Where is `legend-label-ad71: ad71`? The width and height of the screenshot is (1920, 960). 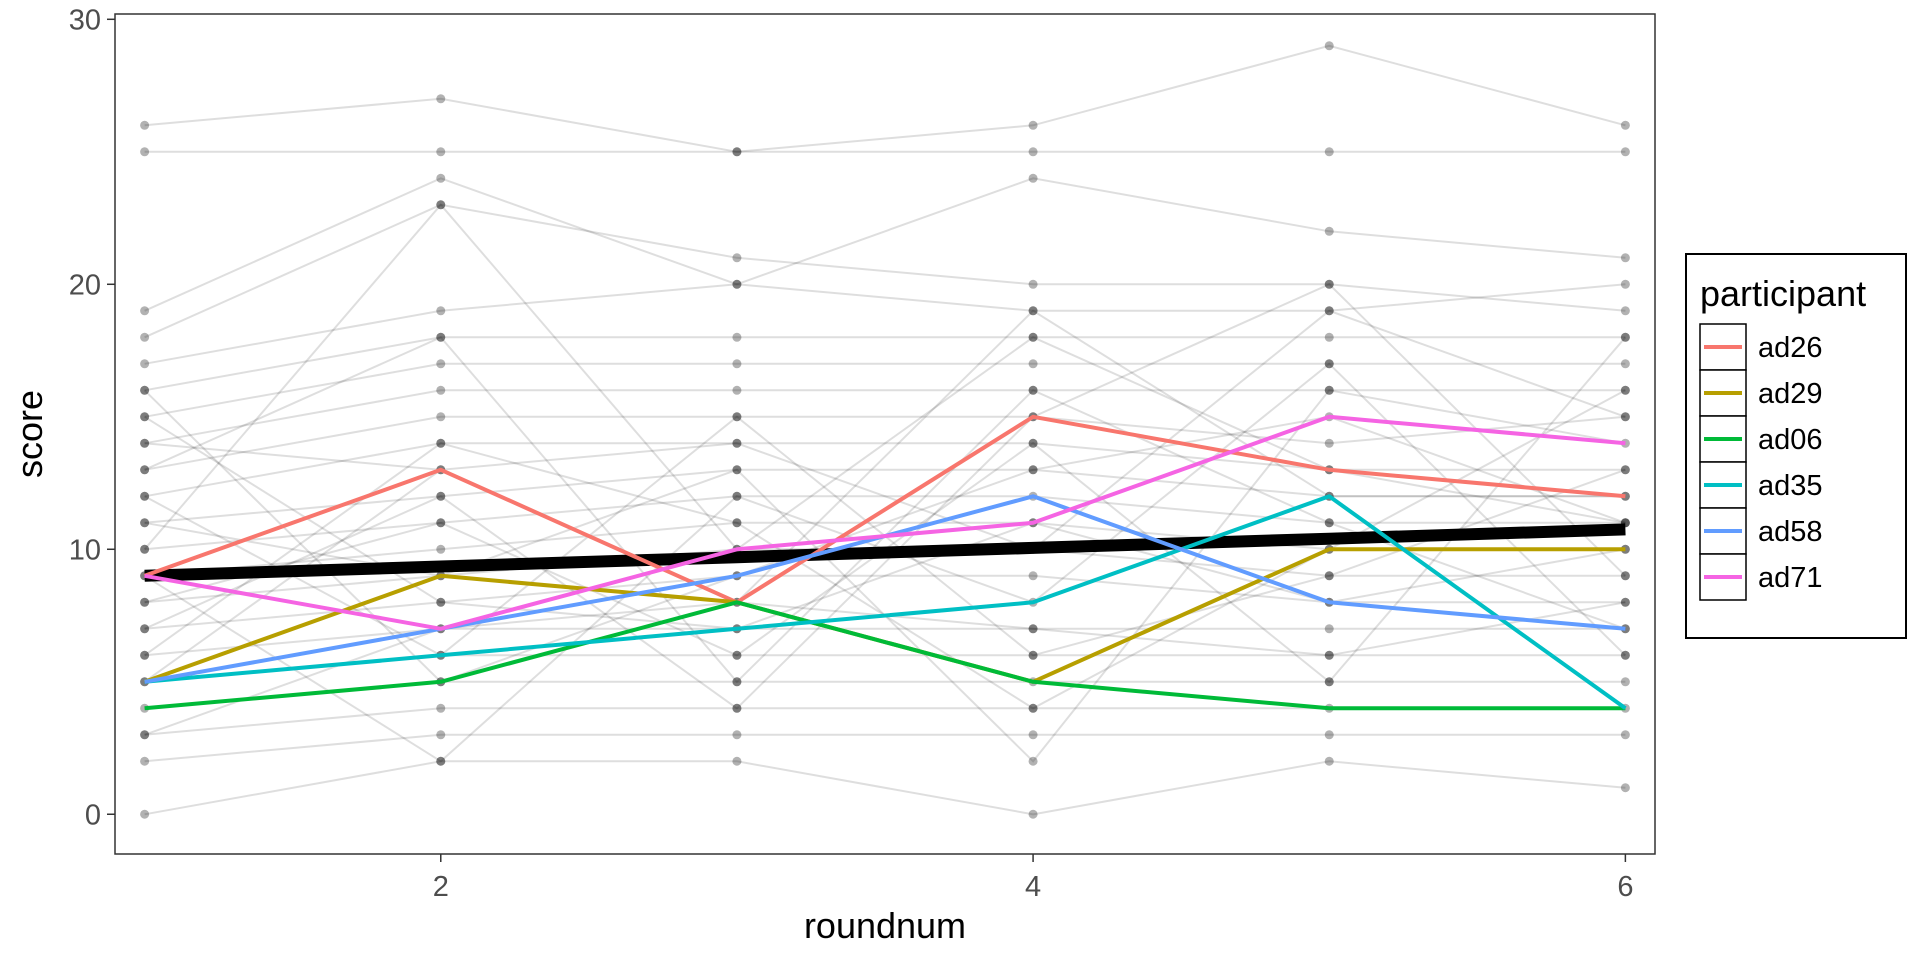 legend-label-ad71: ad71 is located at coordinates (1790, 578).